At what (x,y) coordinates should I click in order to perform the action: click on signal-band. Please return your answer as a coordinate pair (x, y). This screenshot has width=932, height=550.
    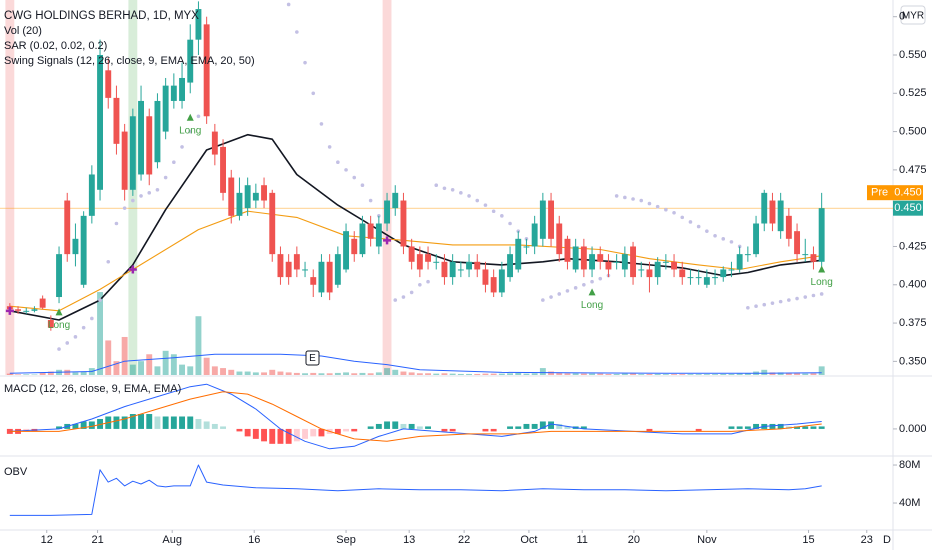
    Looking at the image, I should click on (387, 187).